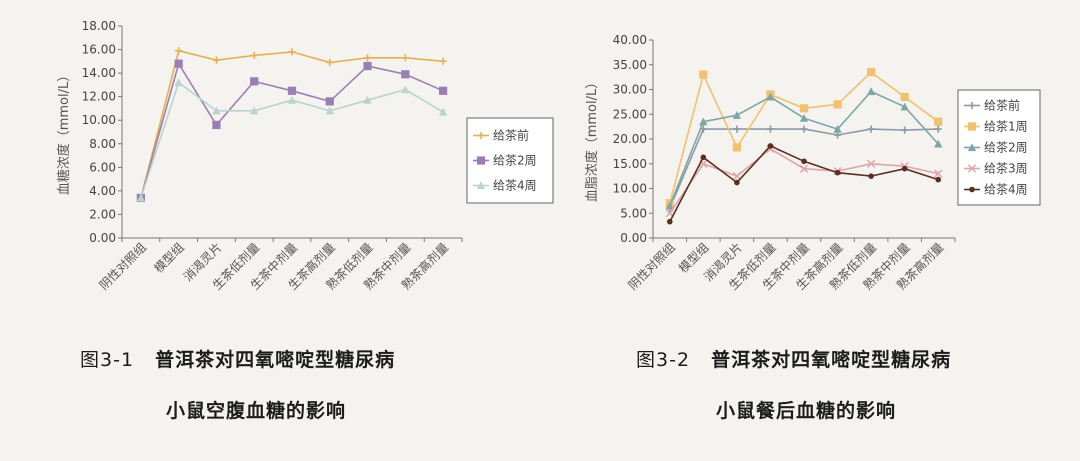 Image resolution: width=1080 pixels, height=461 pixels. I want to click on y-tick-label: 35.00, so click(630, 65).